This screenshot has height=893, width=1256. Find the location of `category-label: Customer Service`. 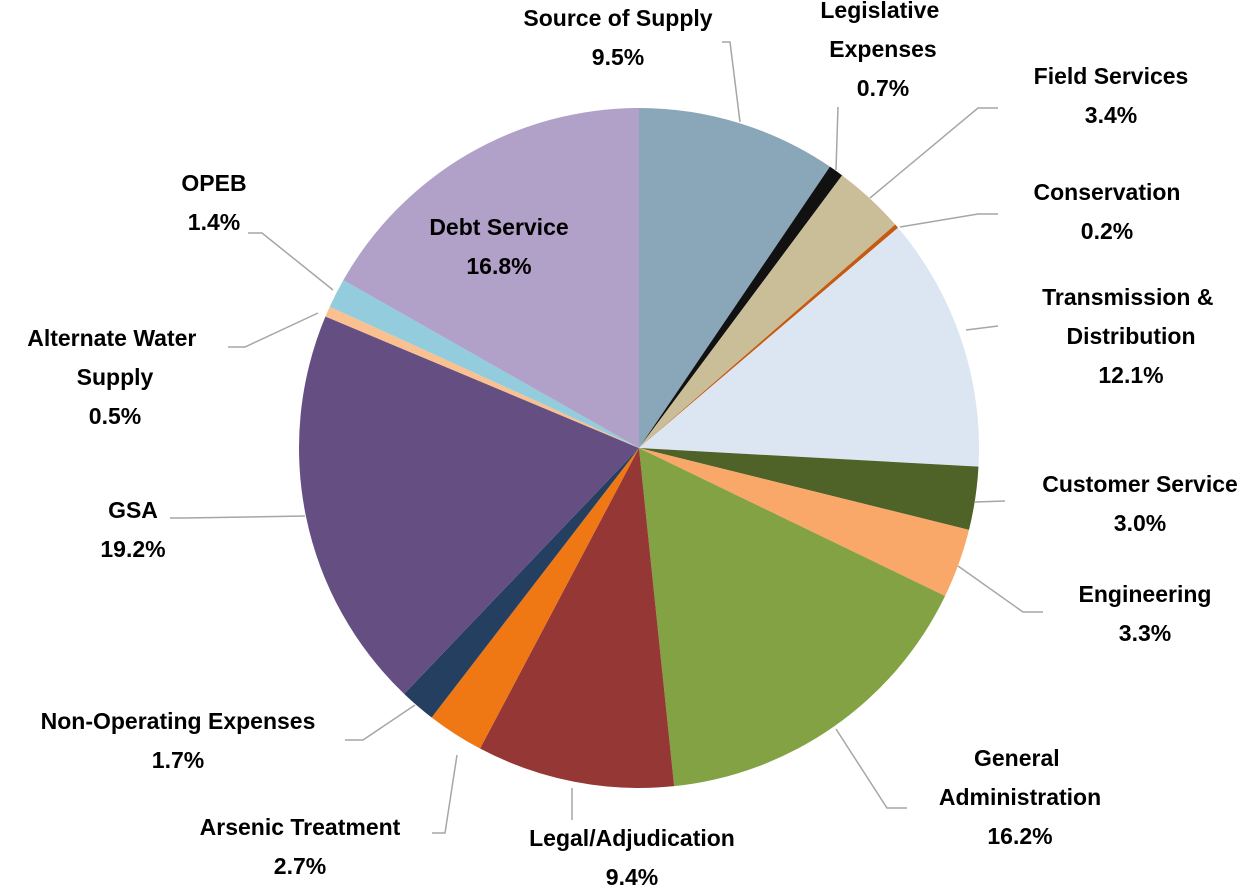

category-label: Customer Service is located at coordinates (1140, 484).